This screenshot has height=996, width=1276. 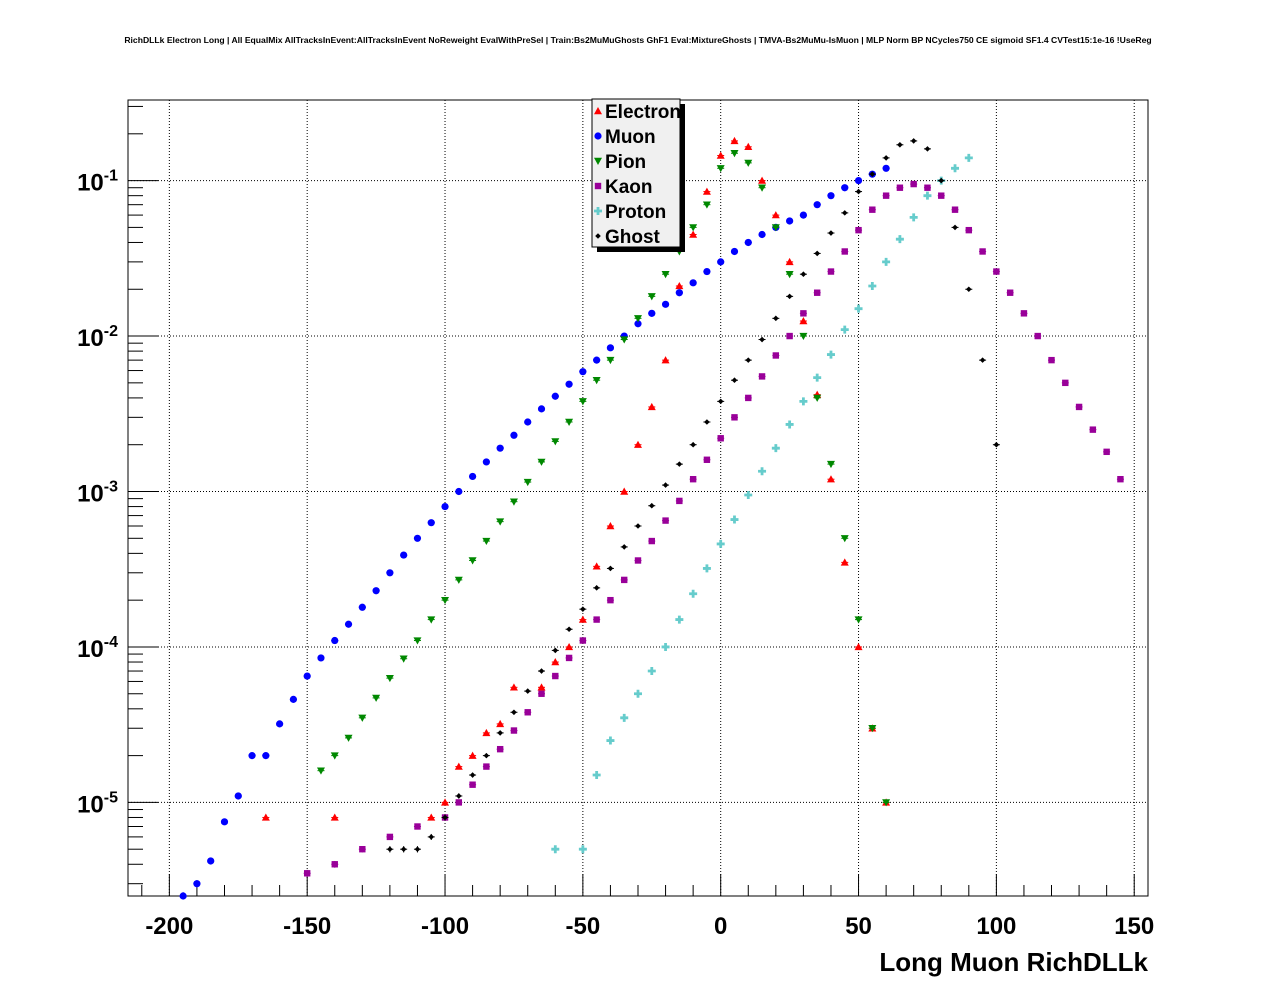 I want to click on legend-label: Ghost, so click(x=633, y=237).